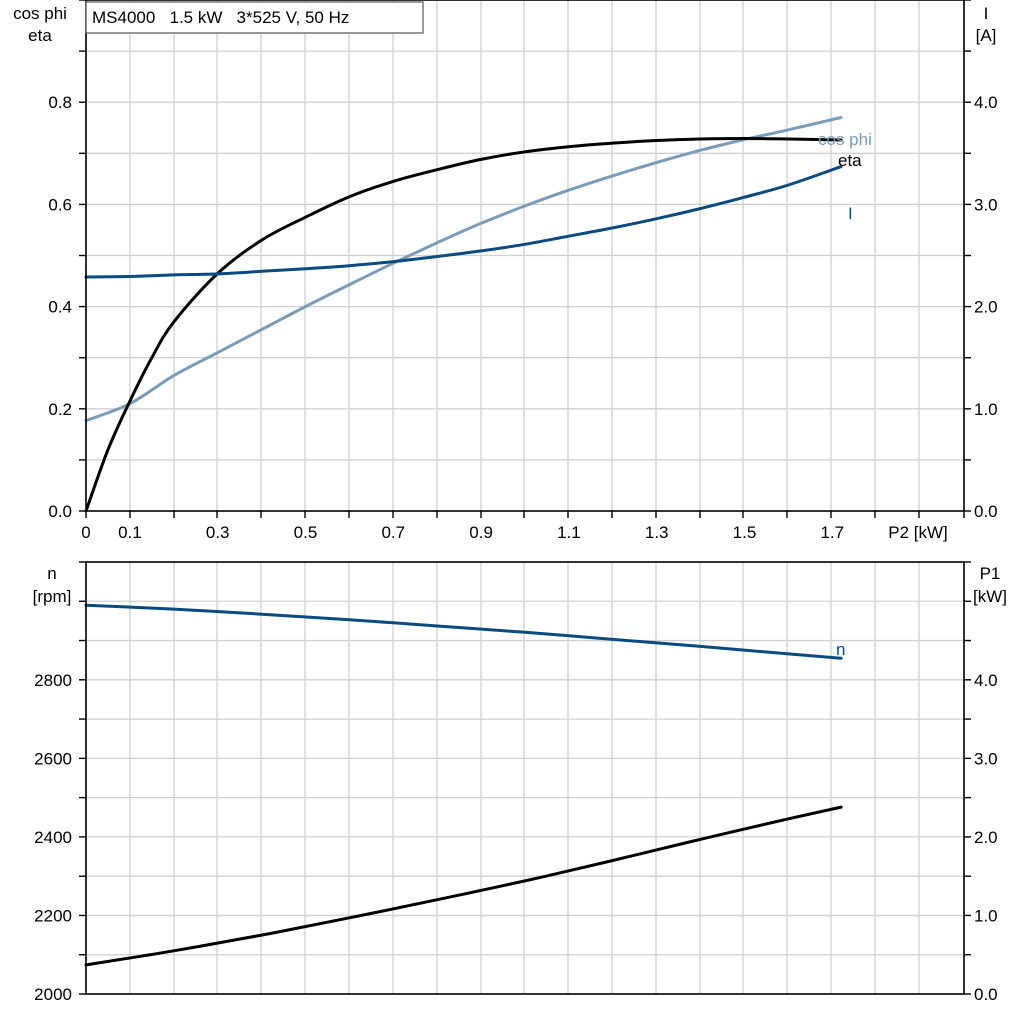 The image size is (1024, 1024). Describe the element at coordinates (990, 596) in the screenshot. I see `bottom-right-axis-title-line2: [kW]` at that location.